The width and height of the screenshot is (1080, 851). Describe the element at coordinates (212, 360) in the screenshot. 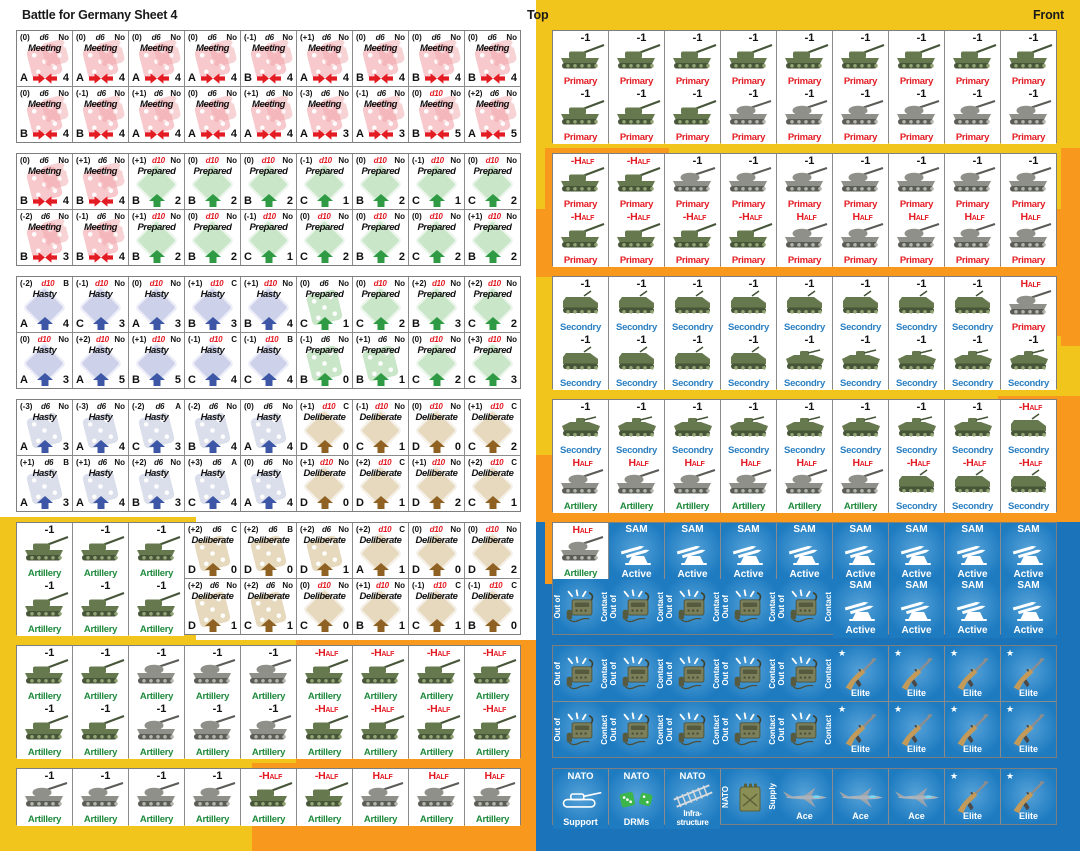

I see `counter-hasty: (-1) d10 C Hasty C 4` at that location.